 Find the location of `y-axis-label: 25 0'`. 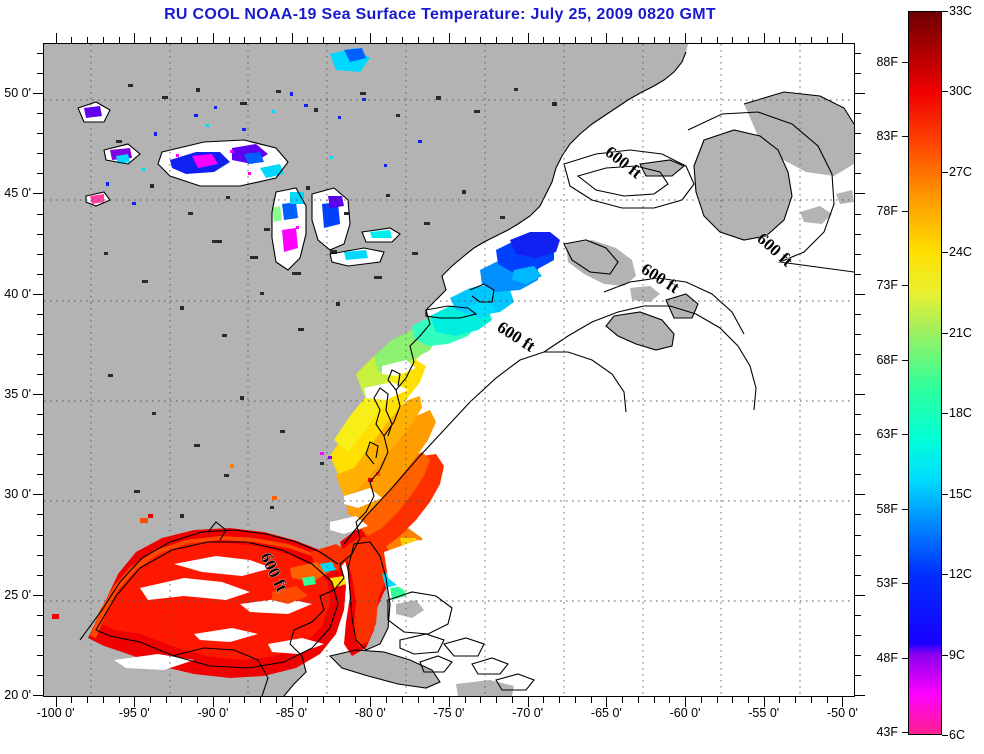

y-axis-label: 25 0' is located at coordinates (17, 594).